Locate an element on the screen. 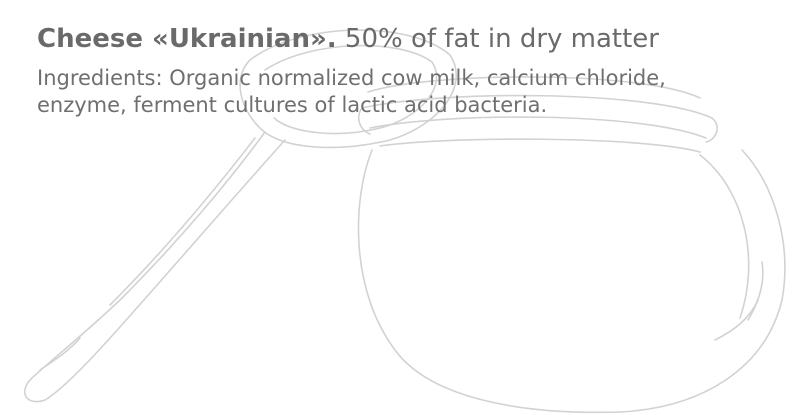 This screenshot has width=797, height=415. fat-content: 50% of fat in dry matter is located at coordinates (501, 39).